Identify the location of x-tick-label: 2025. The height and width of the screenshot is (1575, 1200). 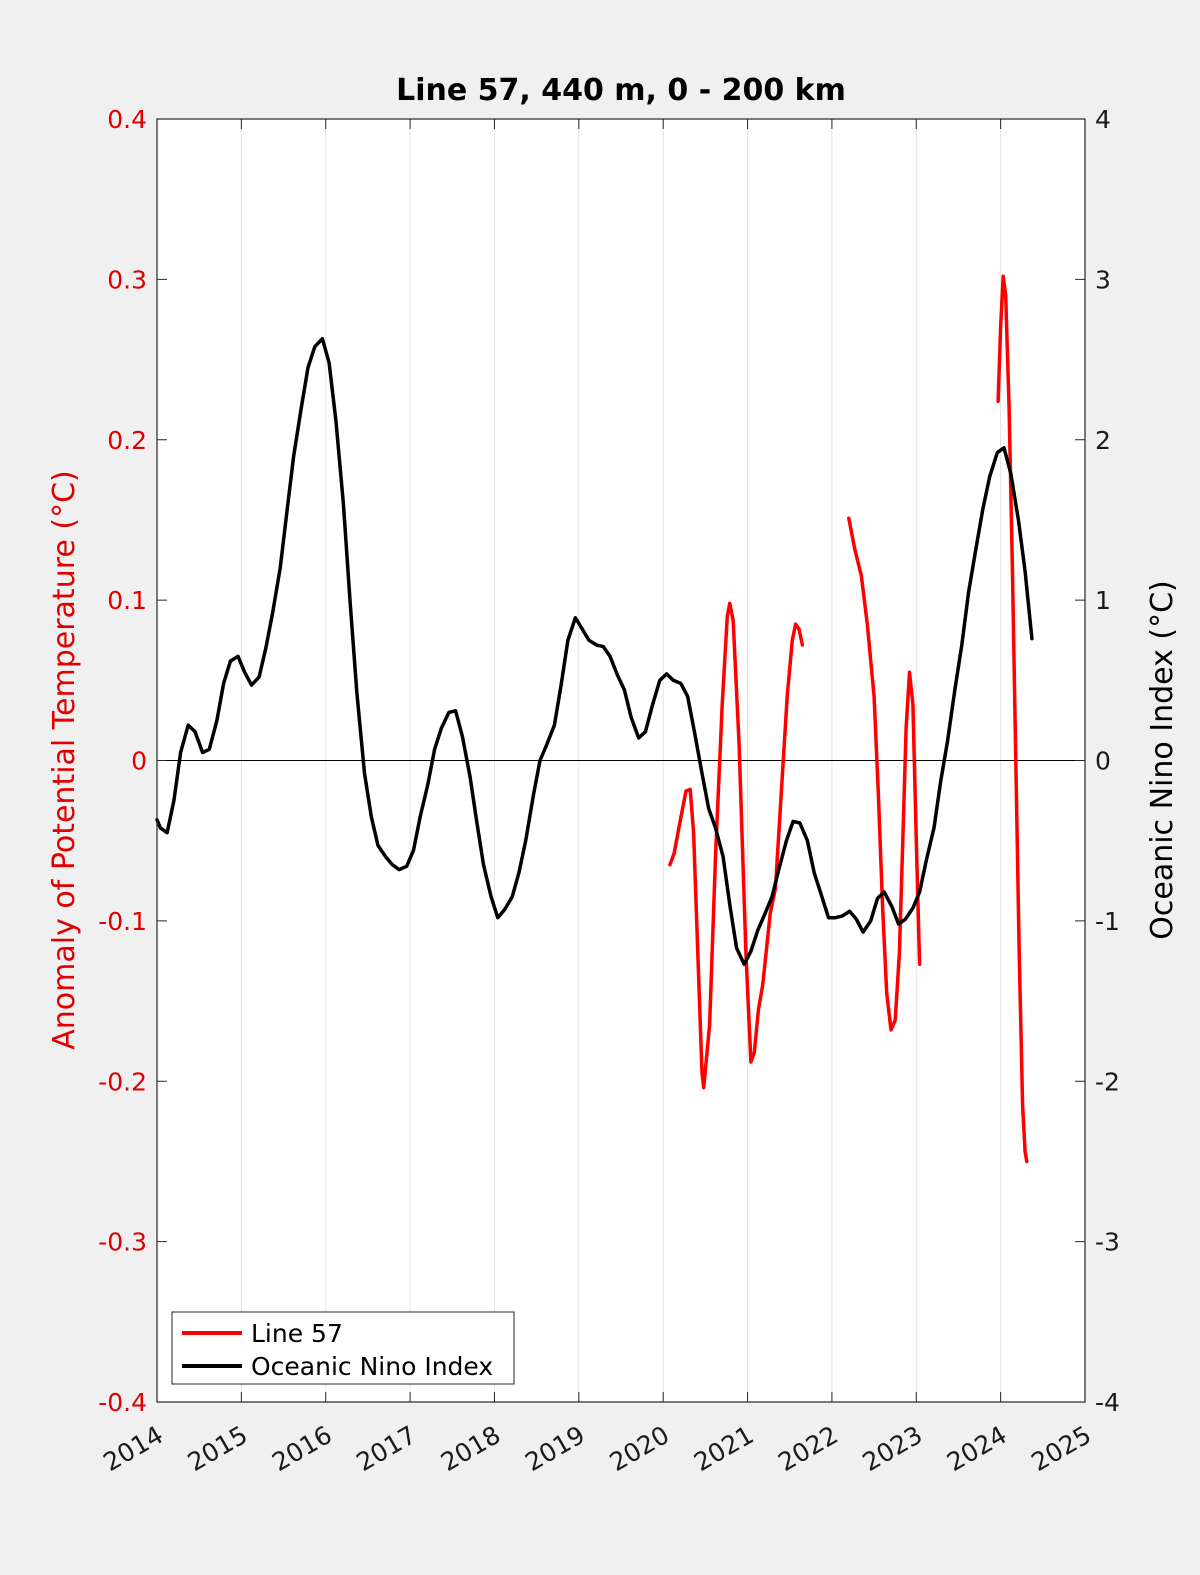
(1061, 1448).